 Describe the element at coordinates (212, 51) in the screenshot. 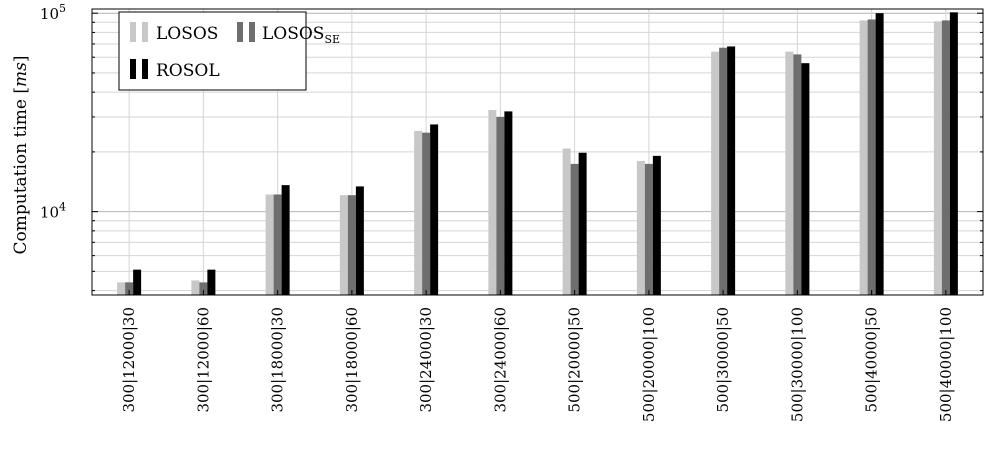

I see `legend-box` at that location.